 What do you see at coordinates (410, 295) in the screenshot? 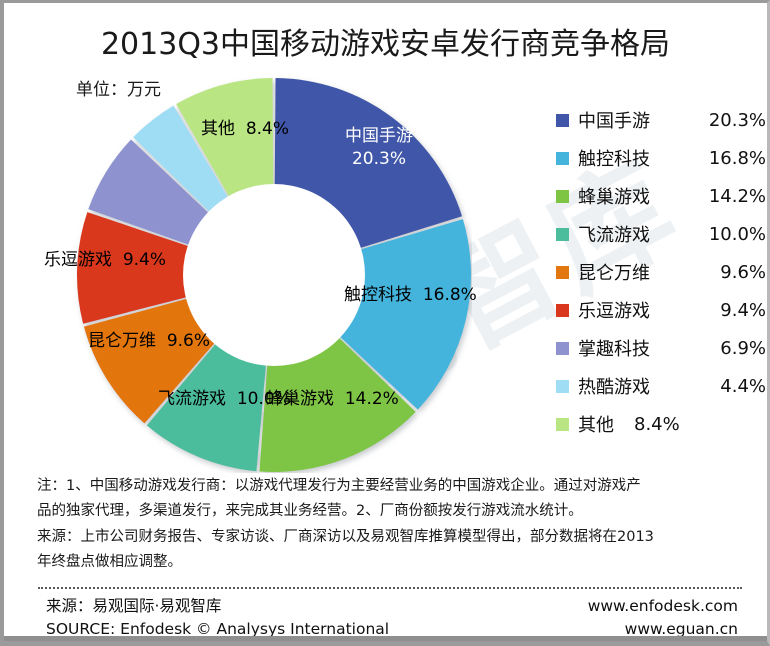
I see `slice-label-chukongkeji: 触控科技 16.8%` at bounding box center [410, 295].